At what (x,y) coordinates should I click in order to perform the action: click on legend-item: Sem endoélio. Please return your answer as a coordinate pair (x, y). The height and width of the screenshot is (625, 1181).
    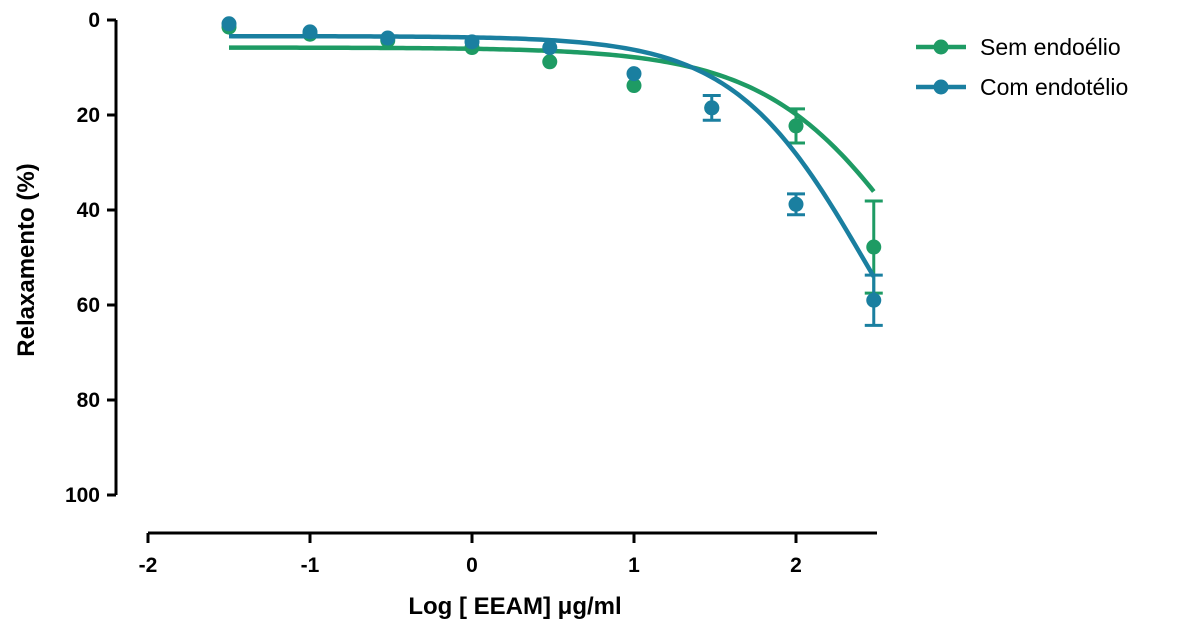
    Looking at the image, I should click on (1018, 47).